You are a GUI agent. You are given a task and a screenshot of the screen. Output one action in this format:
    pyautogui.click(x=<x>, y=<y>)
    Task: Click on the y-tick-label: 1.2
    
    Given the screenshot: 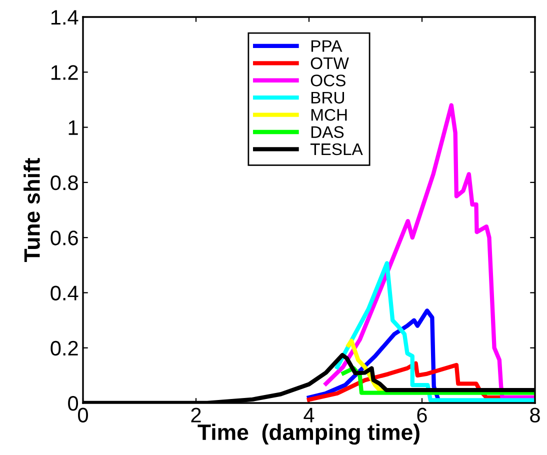 What is the action you would take?
    pyautogui.click(x=64, y=72)
    